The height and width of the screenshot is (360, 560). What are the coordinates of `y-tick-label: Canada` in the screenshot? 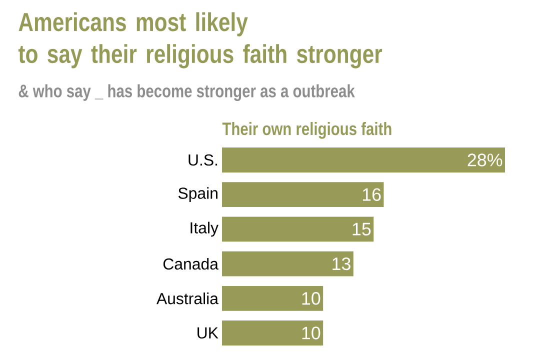 It's located at (190, 264).